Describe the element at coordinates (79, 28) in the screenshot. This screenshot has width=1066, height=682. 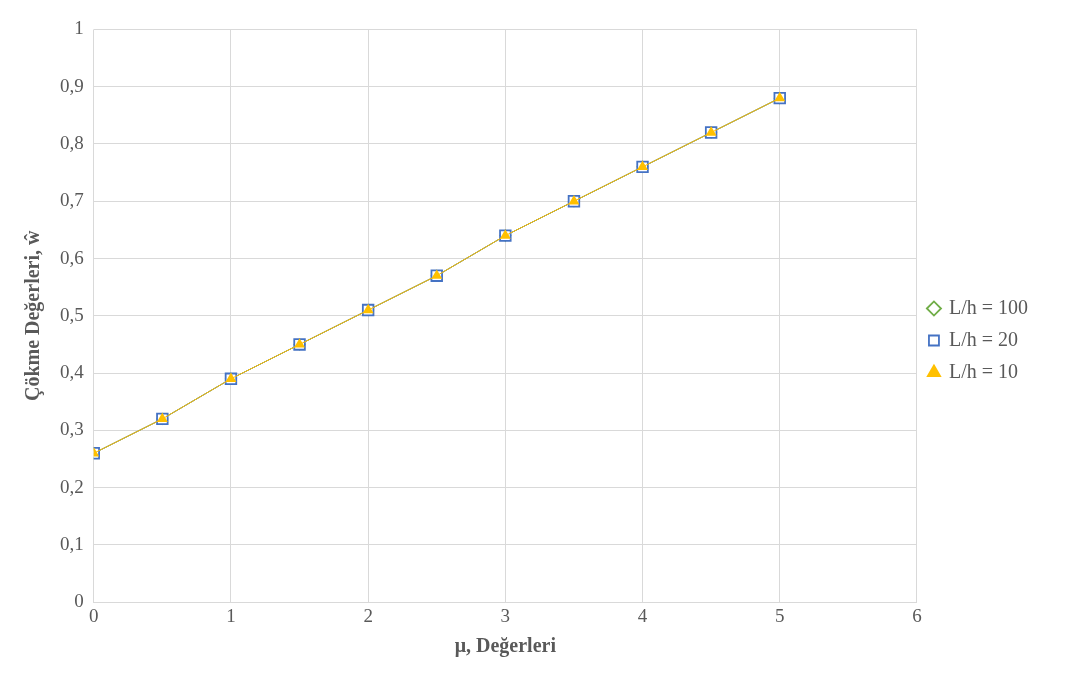
I see `y-tick-label: 1` at that location.